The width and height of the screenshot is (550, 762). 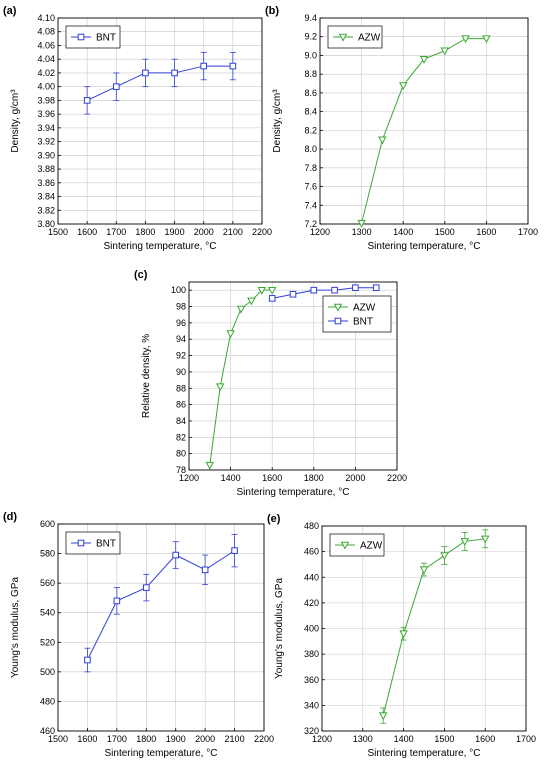 What do you see at coordinates (46, 197) in the screenshot?
I see `y-tick-label: 3.84` at bounding box center [46, 197].